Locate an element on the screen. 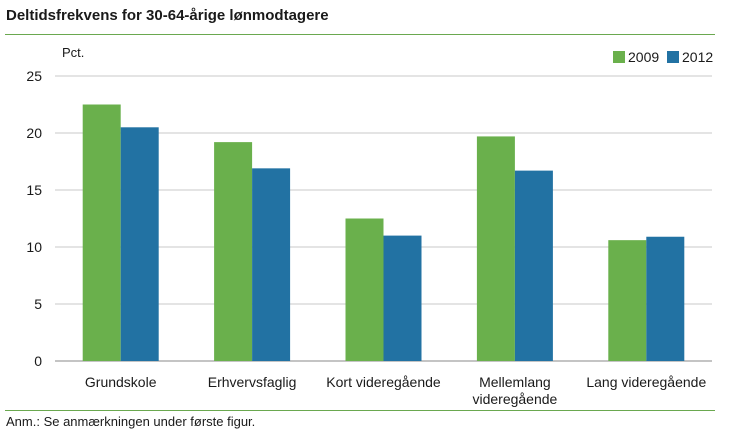 This screenshot has width=742, height=445. x-tick-label: Mellemlang is located at coordinates (515, 382).